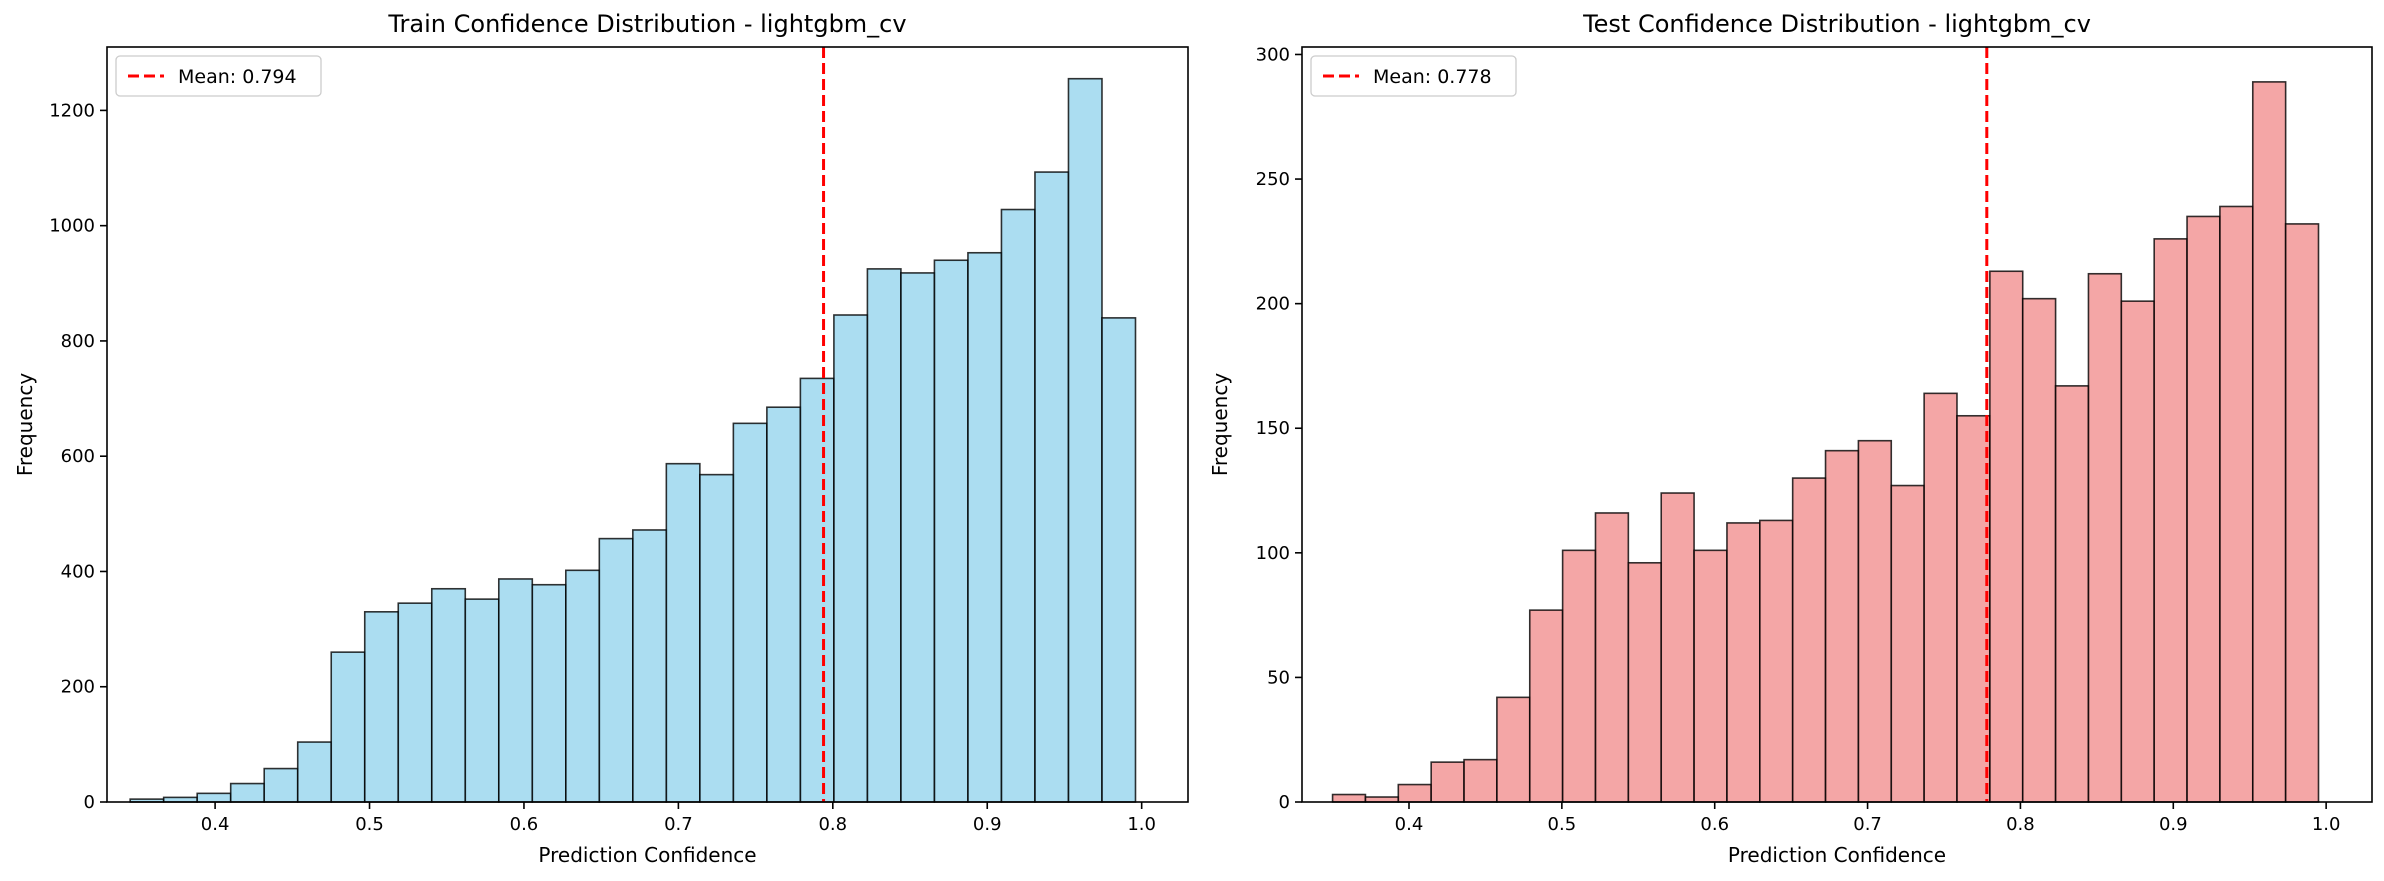 Image resolution: width=2384 pixels, height=881 pixels. Describe the element at coordinates (72, 110) in the screenshot. I see `y-tick-label: 1200` at that location.